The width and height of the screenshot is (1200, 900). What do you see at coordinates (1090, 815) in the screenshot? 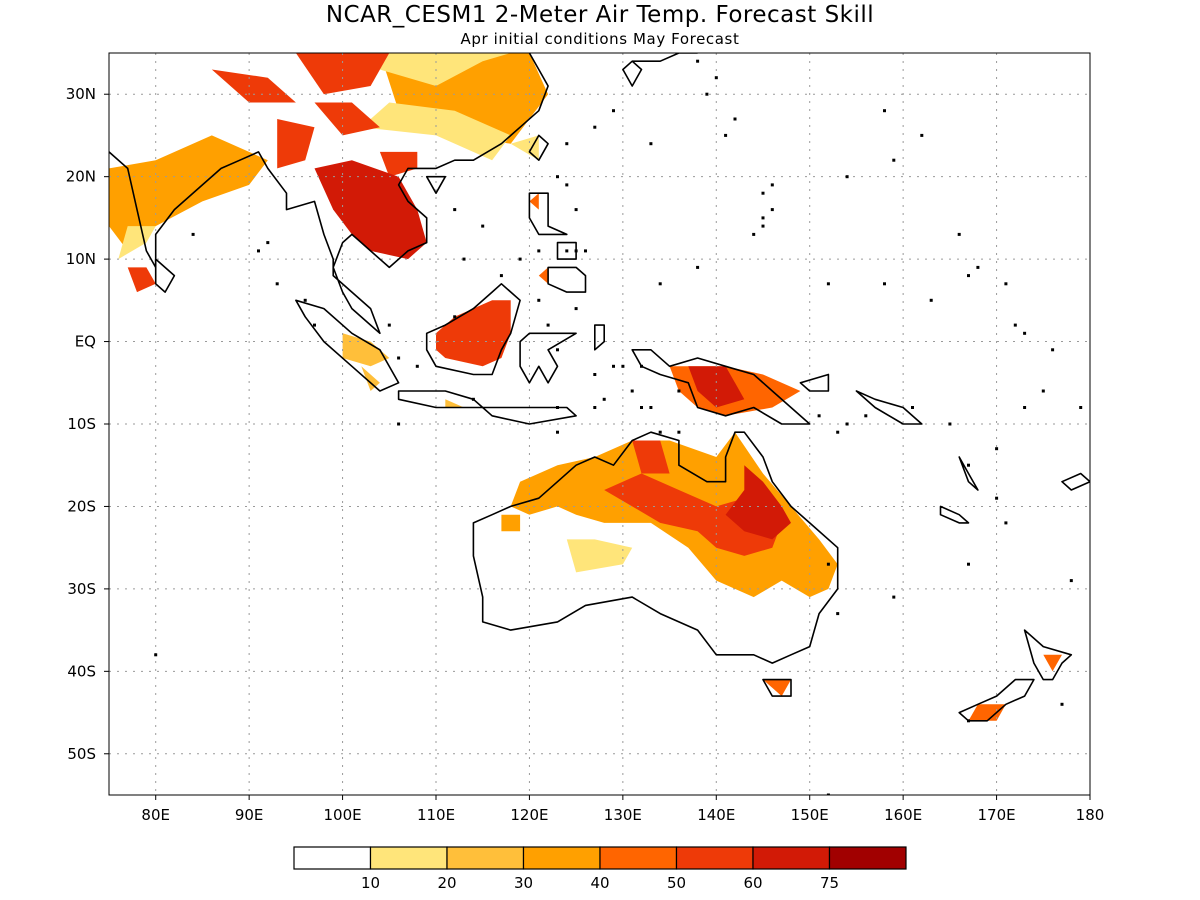
I see `lon-label-10: 180` at bounding box center [1090, 815].